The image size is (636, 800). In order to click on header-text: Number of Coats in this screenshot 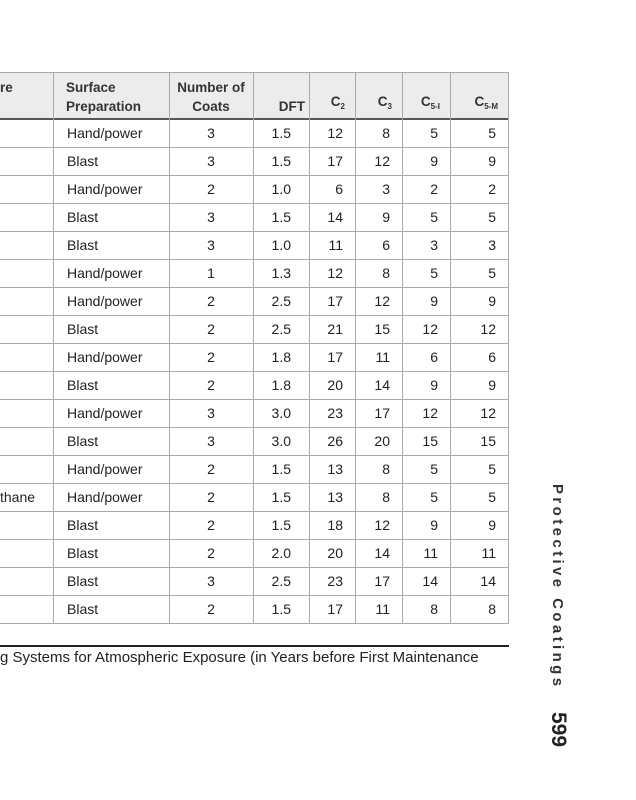, I will do `click(211, 97)`.